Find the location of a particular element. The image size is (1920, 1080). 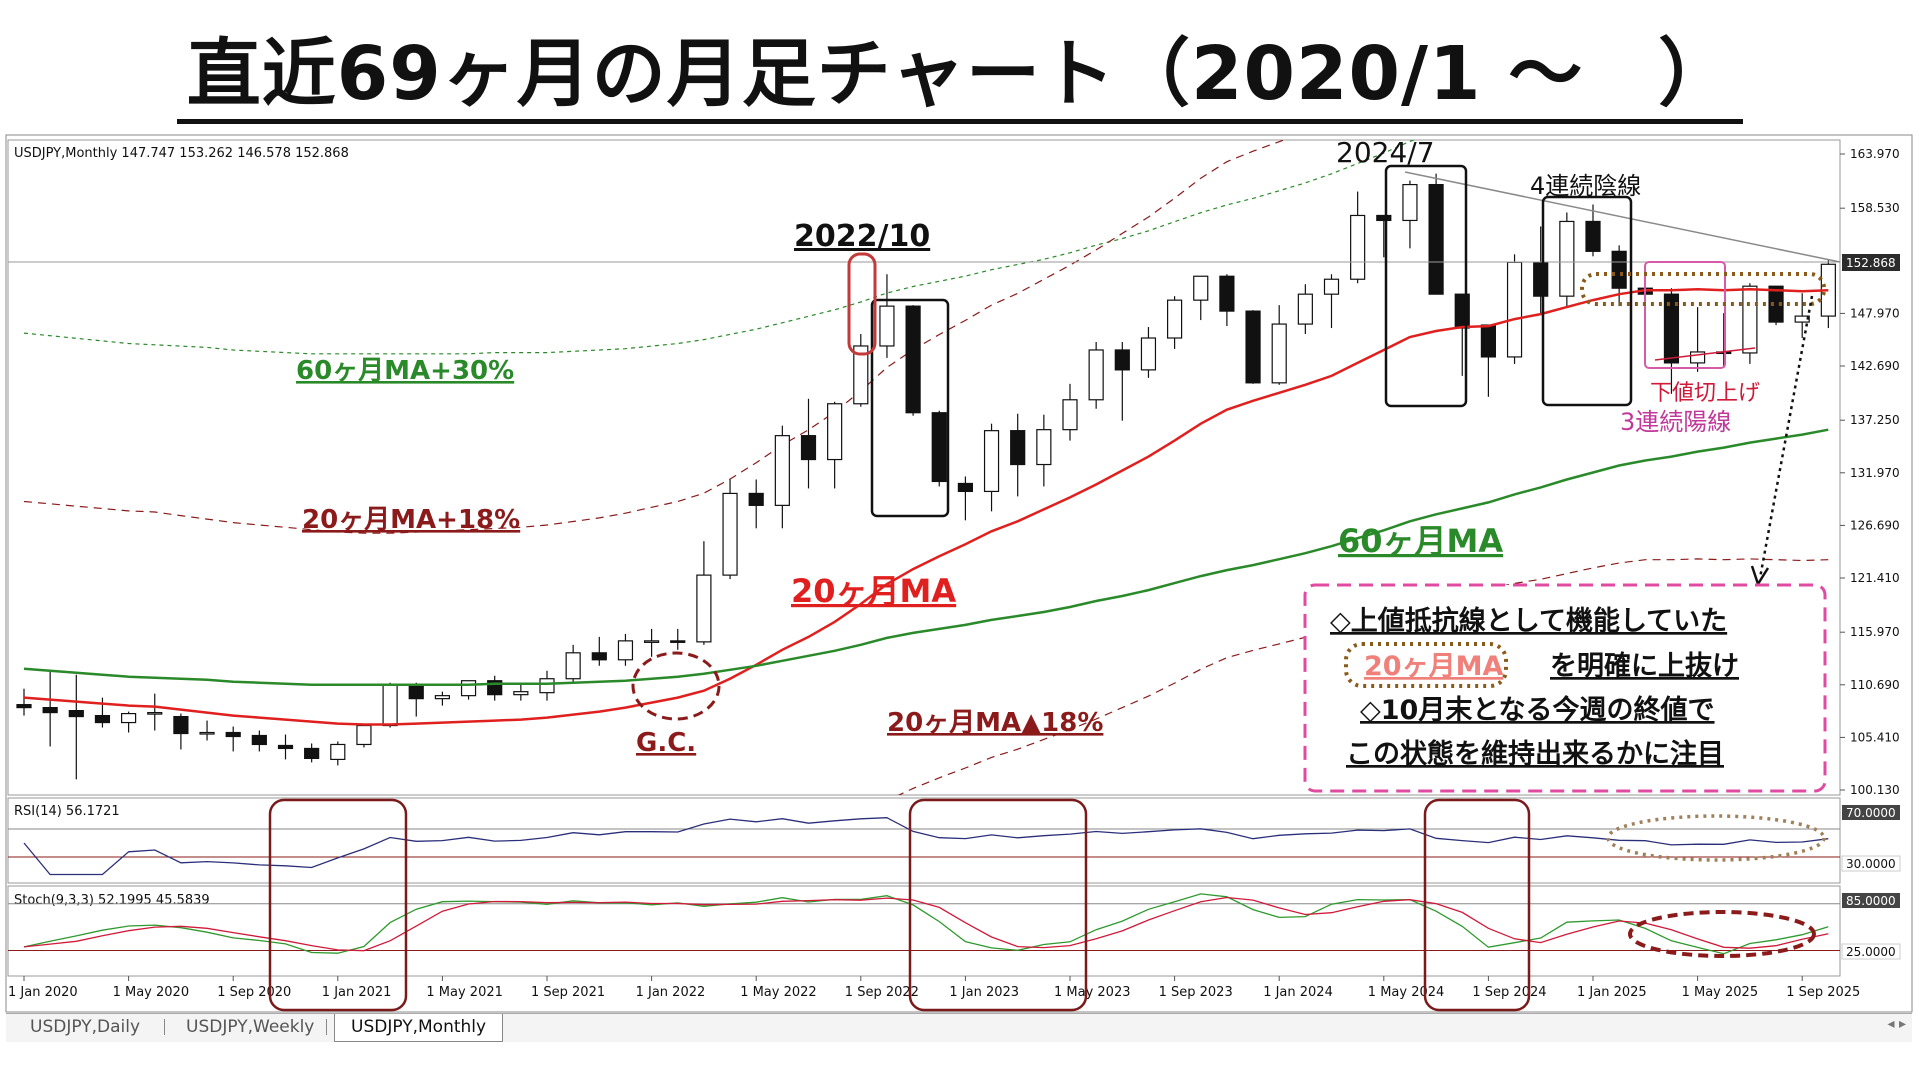

rsi-lines is located at coordinates (924, 846).